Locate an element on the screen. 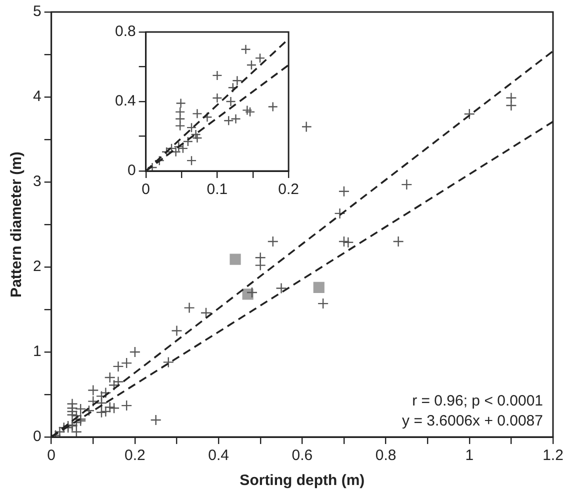 The height and width of the screenshot is (498, 567). x-tick-label: 0.8 is located at coordinates (385, 455).